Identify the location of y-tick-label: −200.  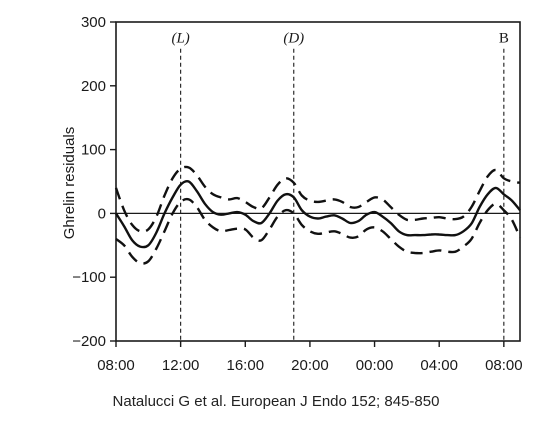
(89, 341).